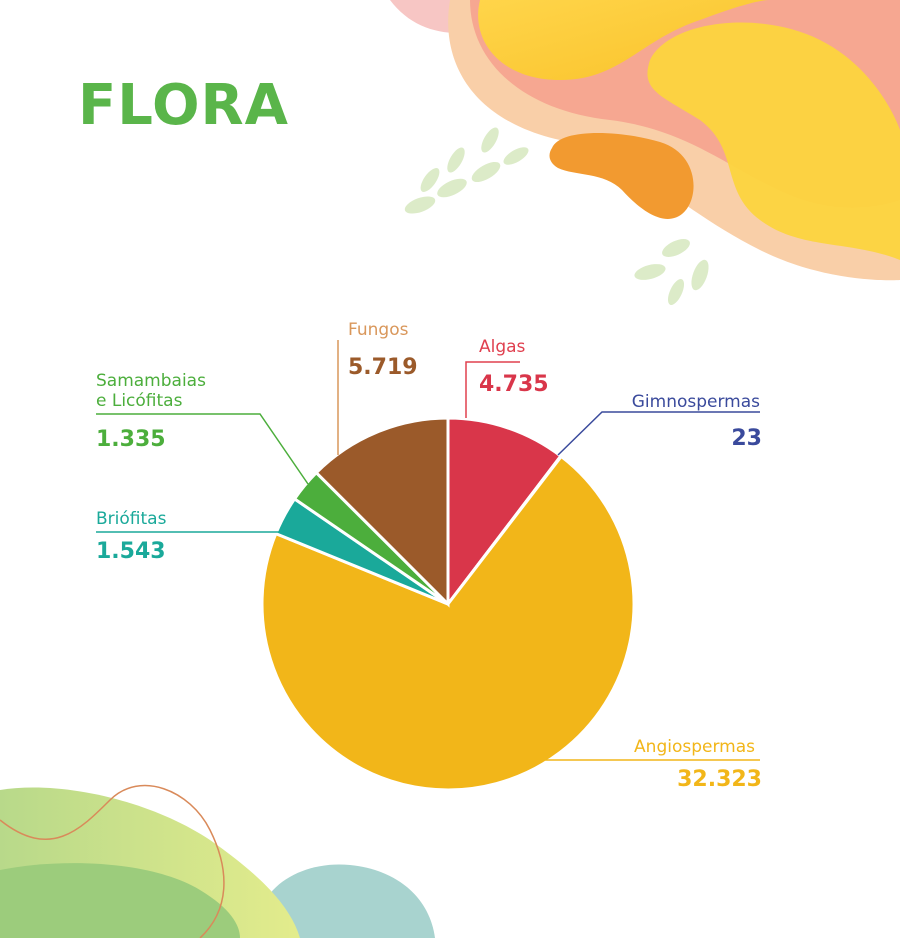  What do you see at coordinates (382, 512) in the screenshot?
I see `pie-slice-fungos` at bounding box center [382, 512].